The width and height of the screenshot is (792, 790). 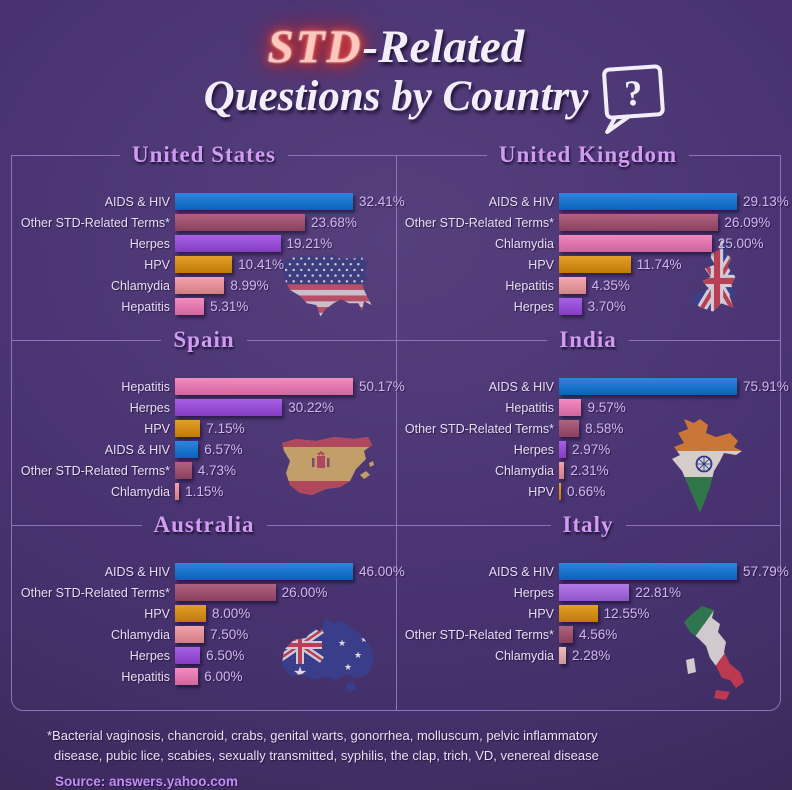 What do you see at coordinates (747, 222) in the screenshot?
I see `bar-value: 26.09%` at bounding box center [747, 222].